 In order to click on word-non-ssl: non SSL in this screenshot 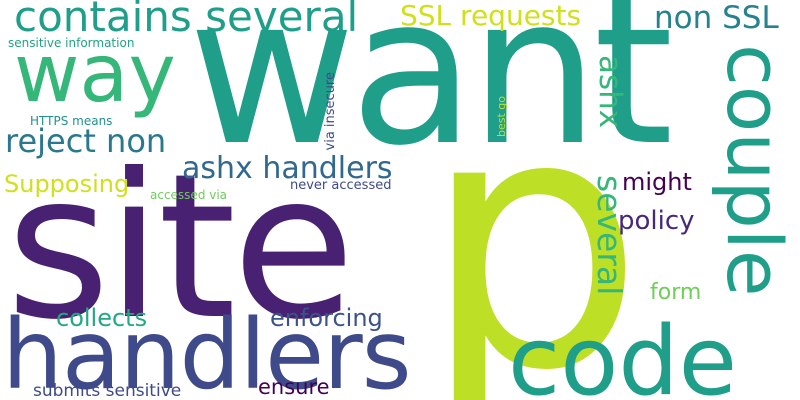, I will do `click(716, 18)`.